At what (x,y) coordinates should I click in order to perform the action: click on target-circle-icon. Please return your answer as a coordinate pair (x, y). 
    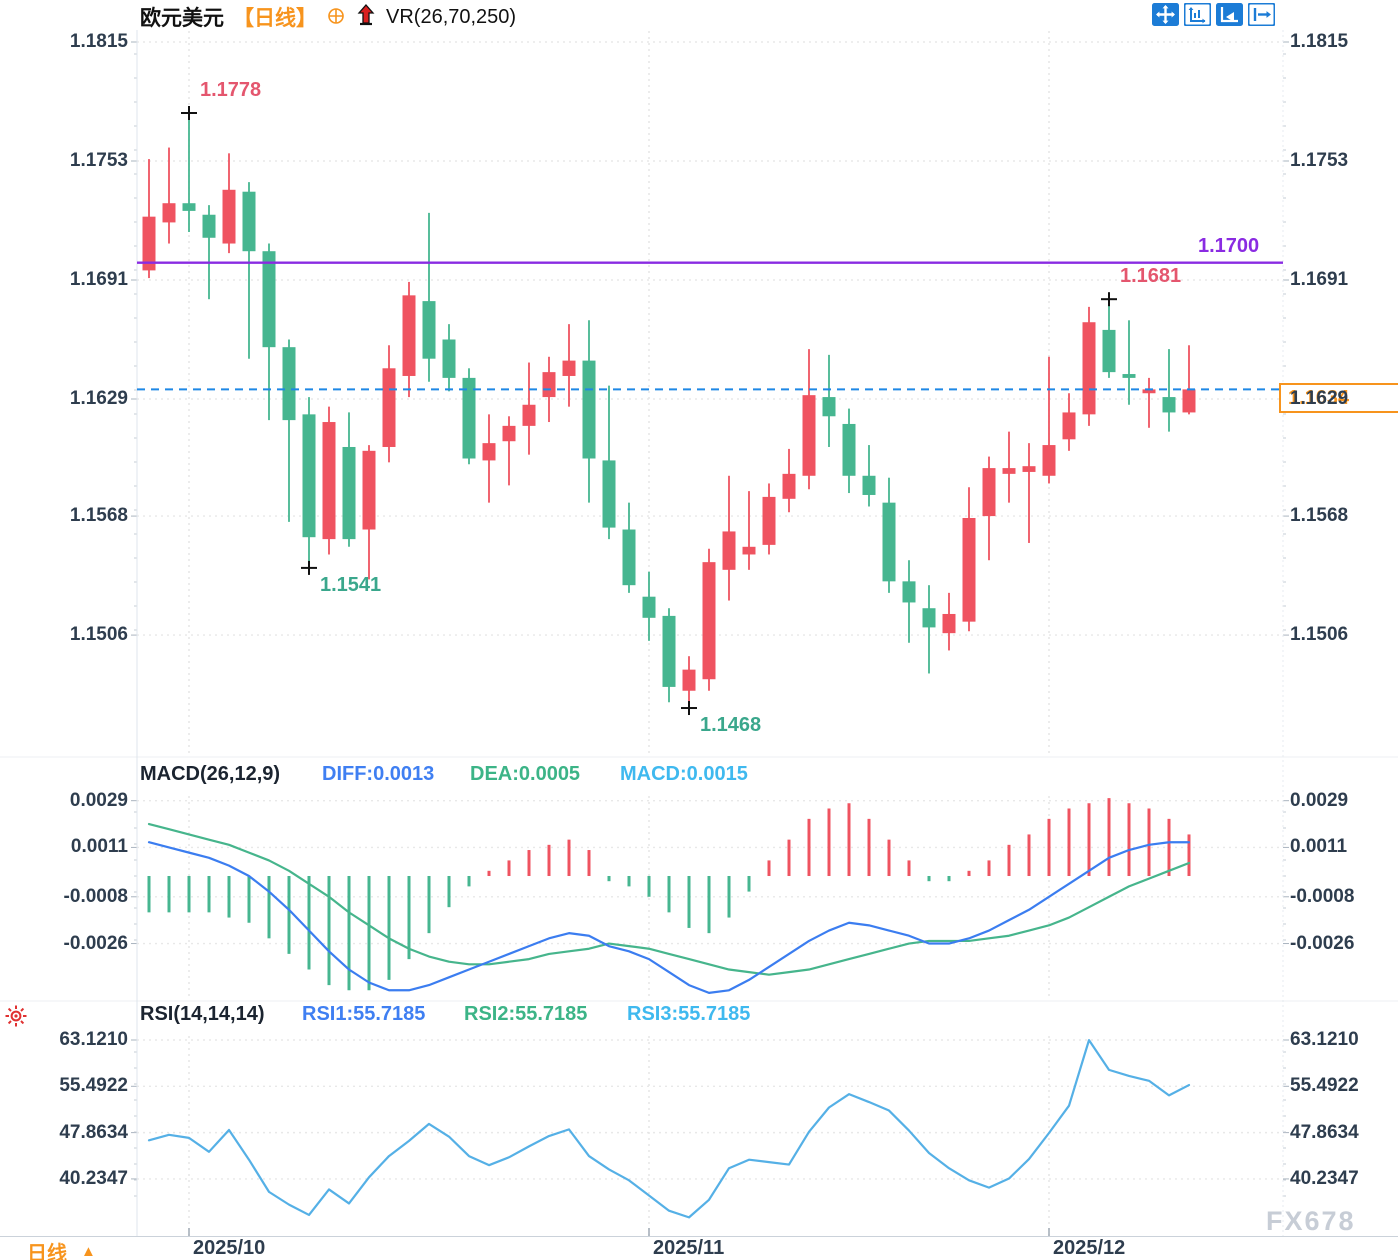
    Looking at the image, I should click on (336, 17).